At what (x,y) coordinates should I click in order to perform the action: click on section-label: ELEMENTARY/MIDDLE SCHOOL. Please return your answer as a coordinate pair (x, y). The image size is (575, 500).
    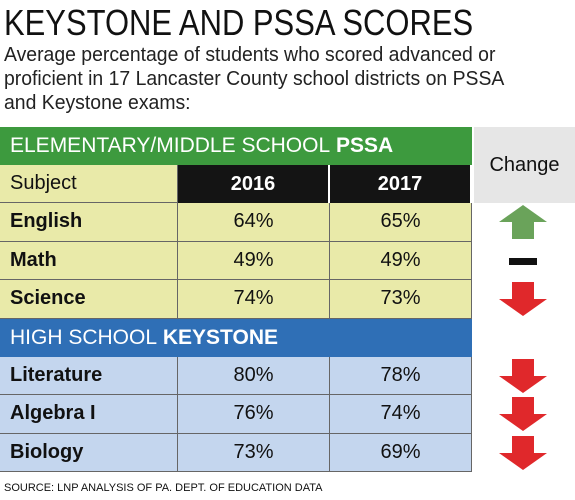
    Looking at the image, I should click on (170, 145).